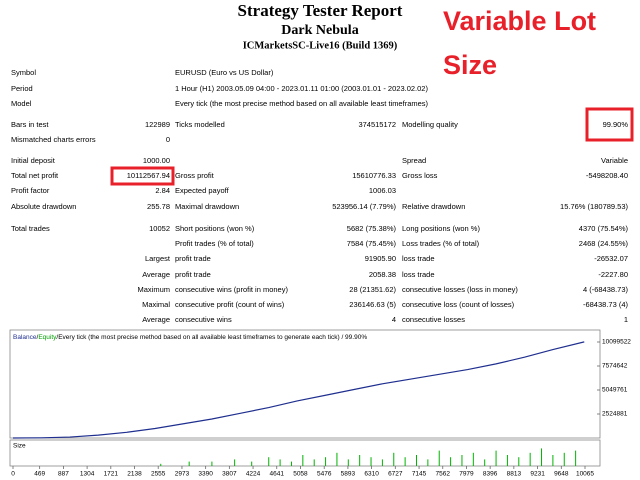 The image size is (640, 480). Describe the element at coordinates (371, 474) in the screenshot. I see `x-tick-label: 6310` at that location.